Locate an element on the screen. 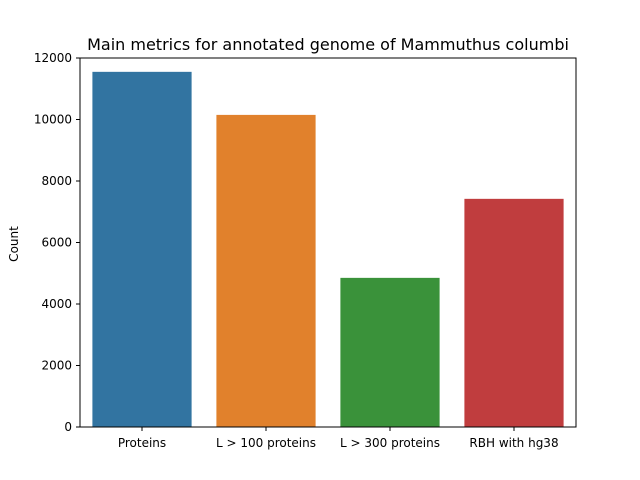 The width and height of the screenshot is (640, 480). y-axis-label: Count is located at coordinates (14, 244).